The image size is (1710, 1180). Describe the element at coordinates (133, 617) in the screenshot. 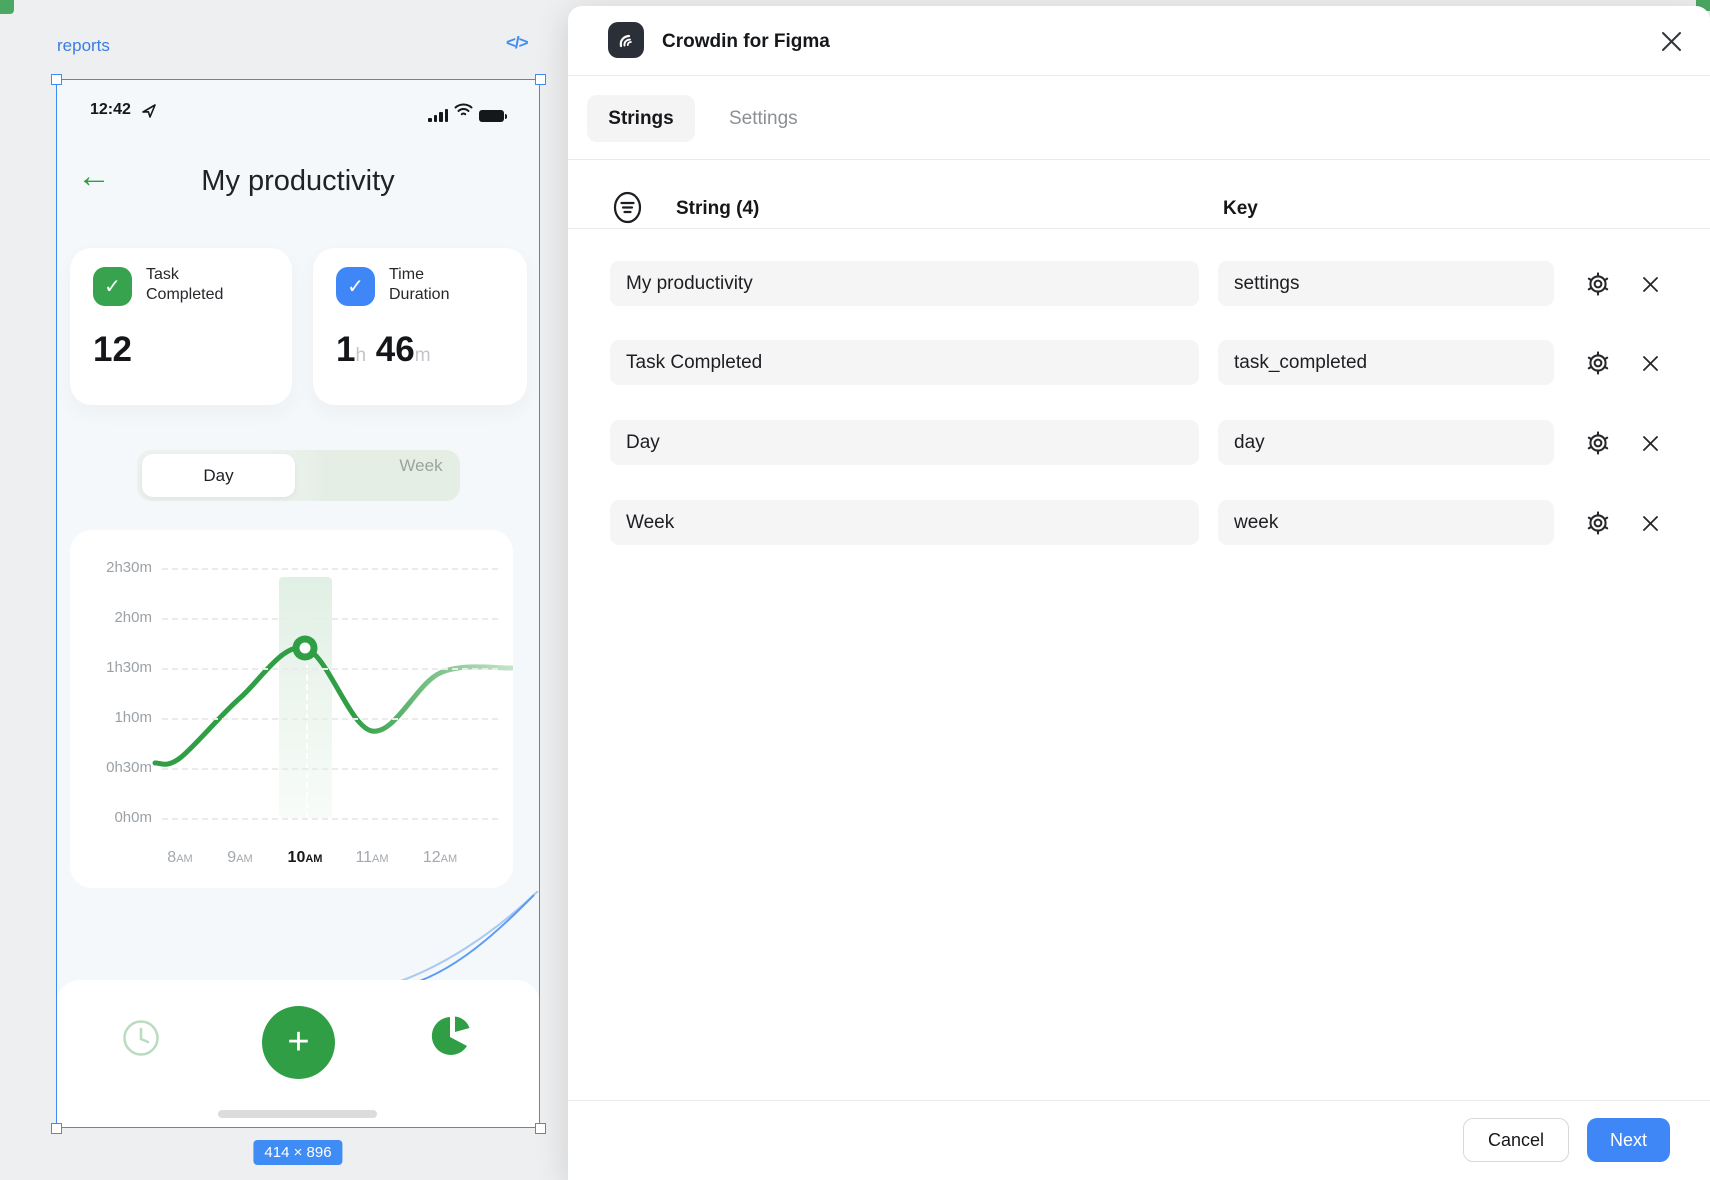

I see `chart-y-tick: 2h0m` at that location.